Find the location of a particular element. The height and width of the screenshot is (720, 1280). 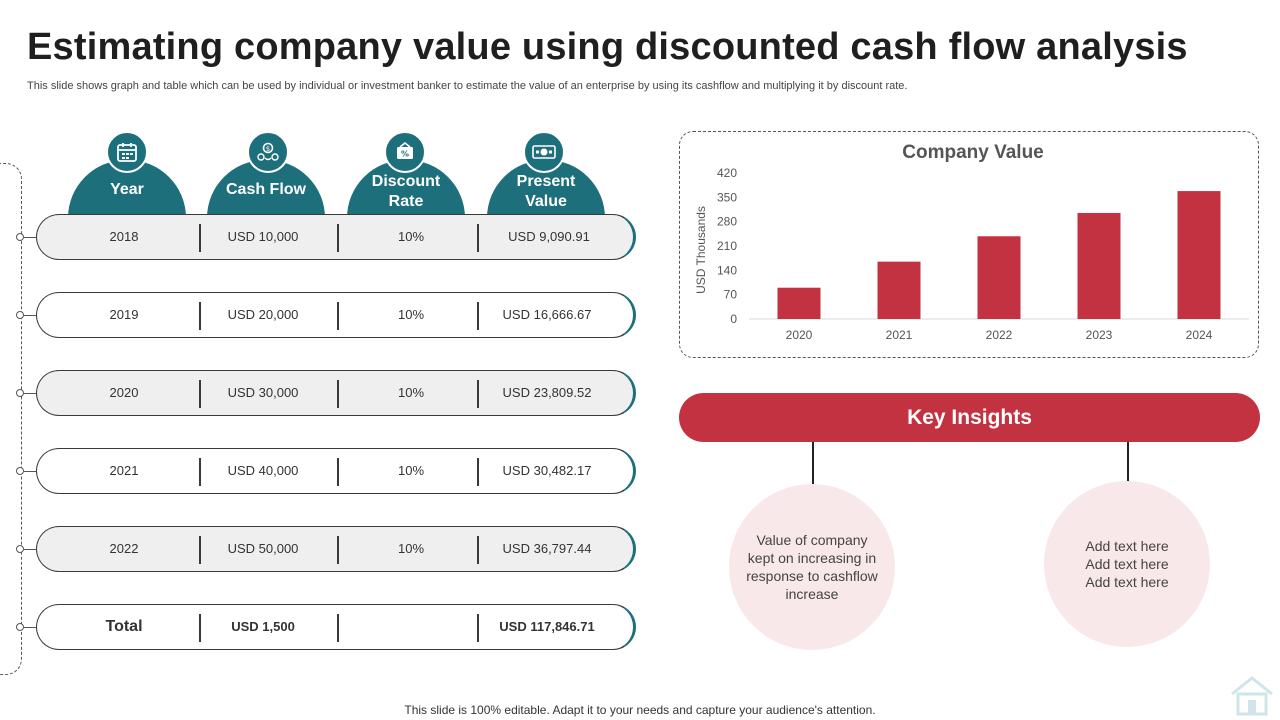

key-insights-banner: Key Insights is located at coordinates (969, 417).